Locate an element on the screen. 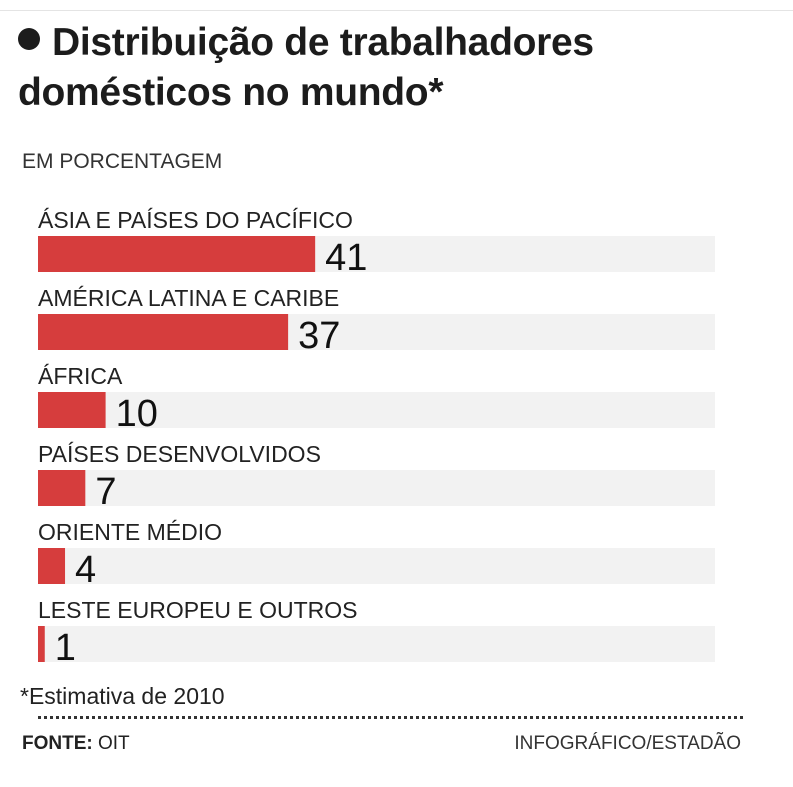  category-label: PAÍSES DESENVOLVIDOS is located at coordinates (179, 454).